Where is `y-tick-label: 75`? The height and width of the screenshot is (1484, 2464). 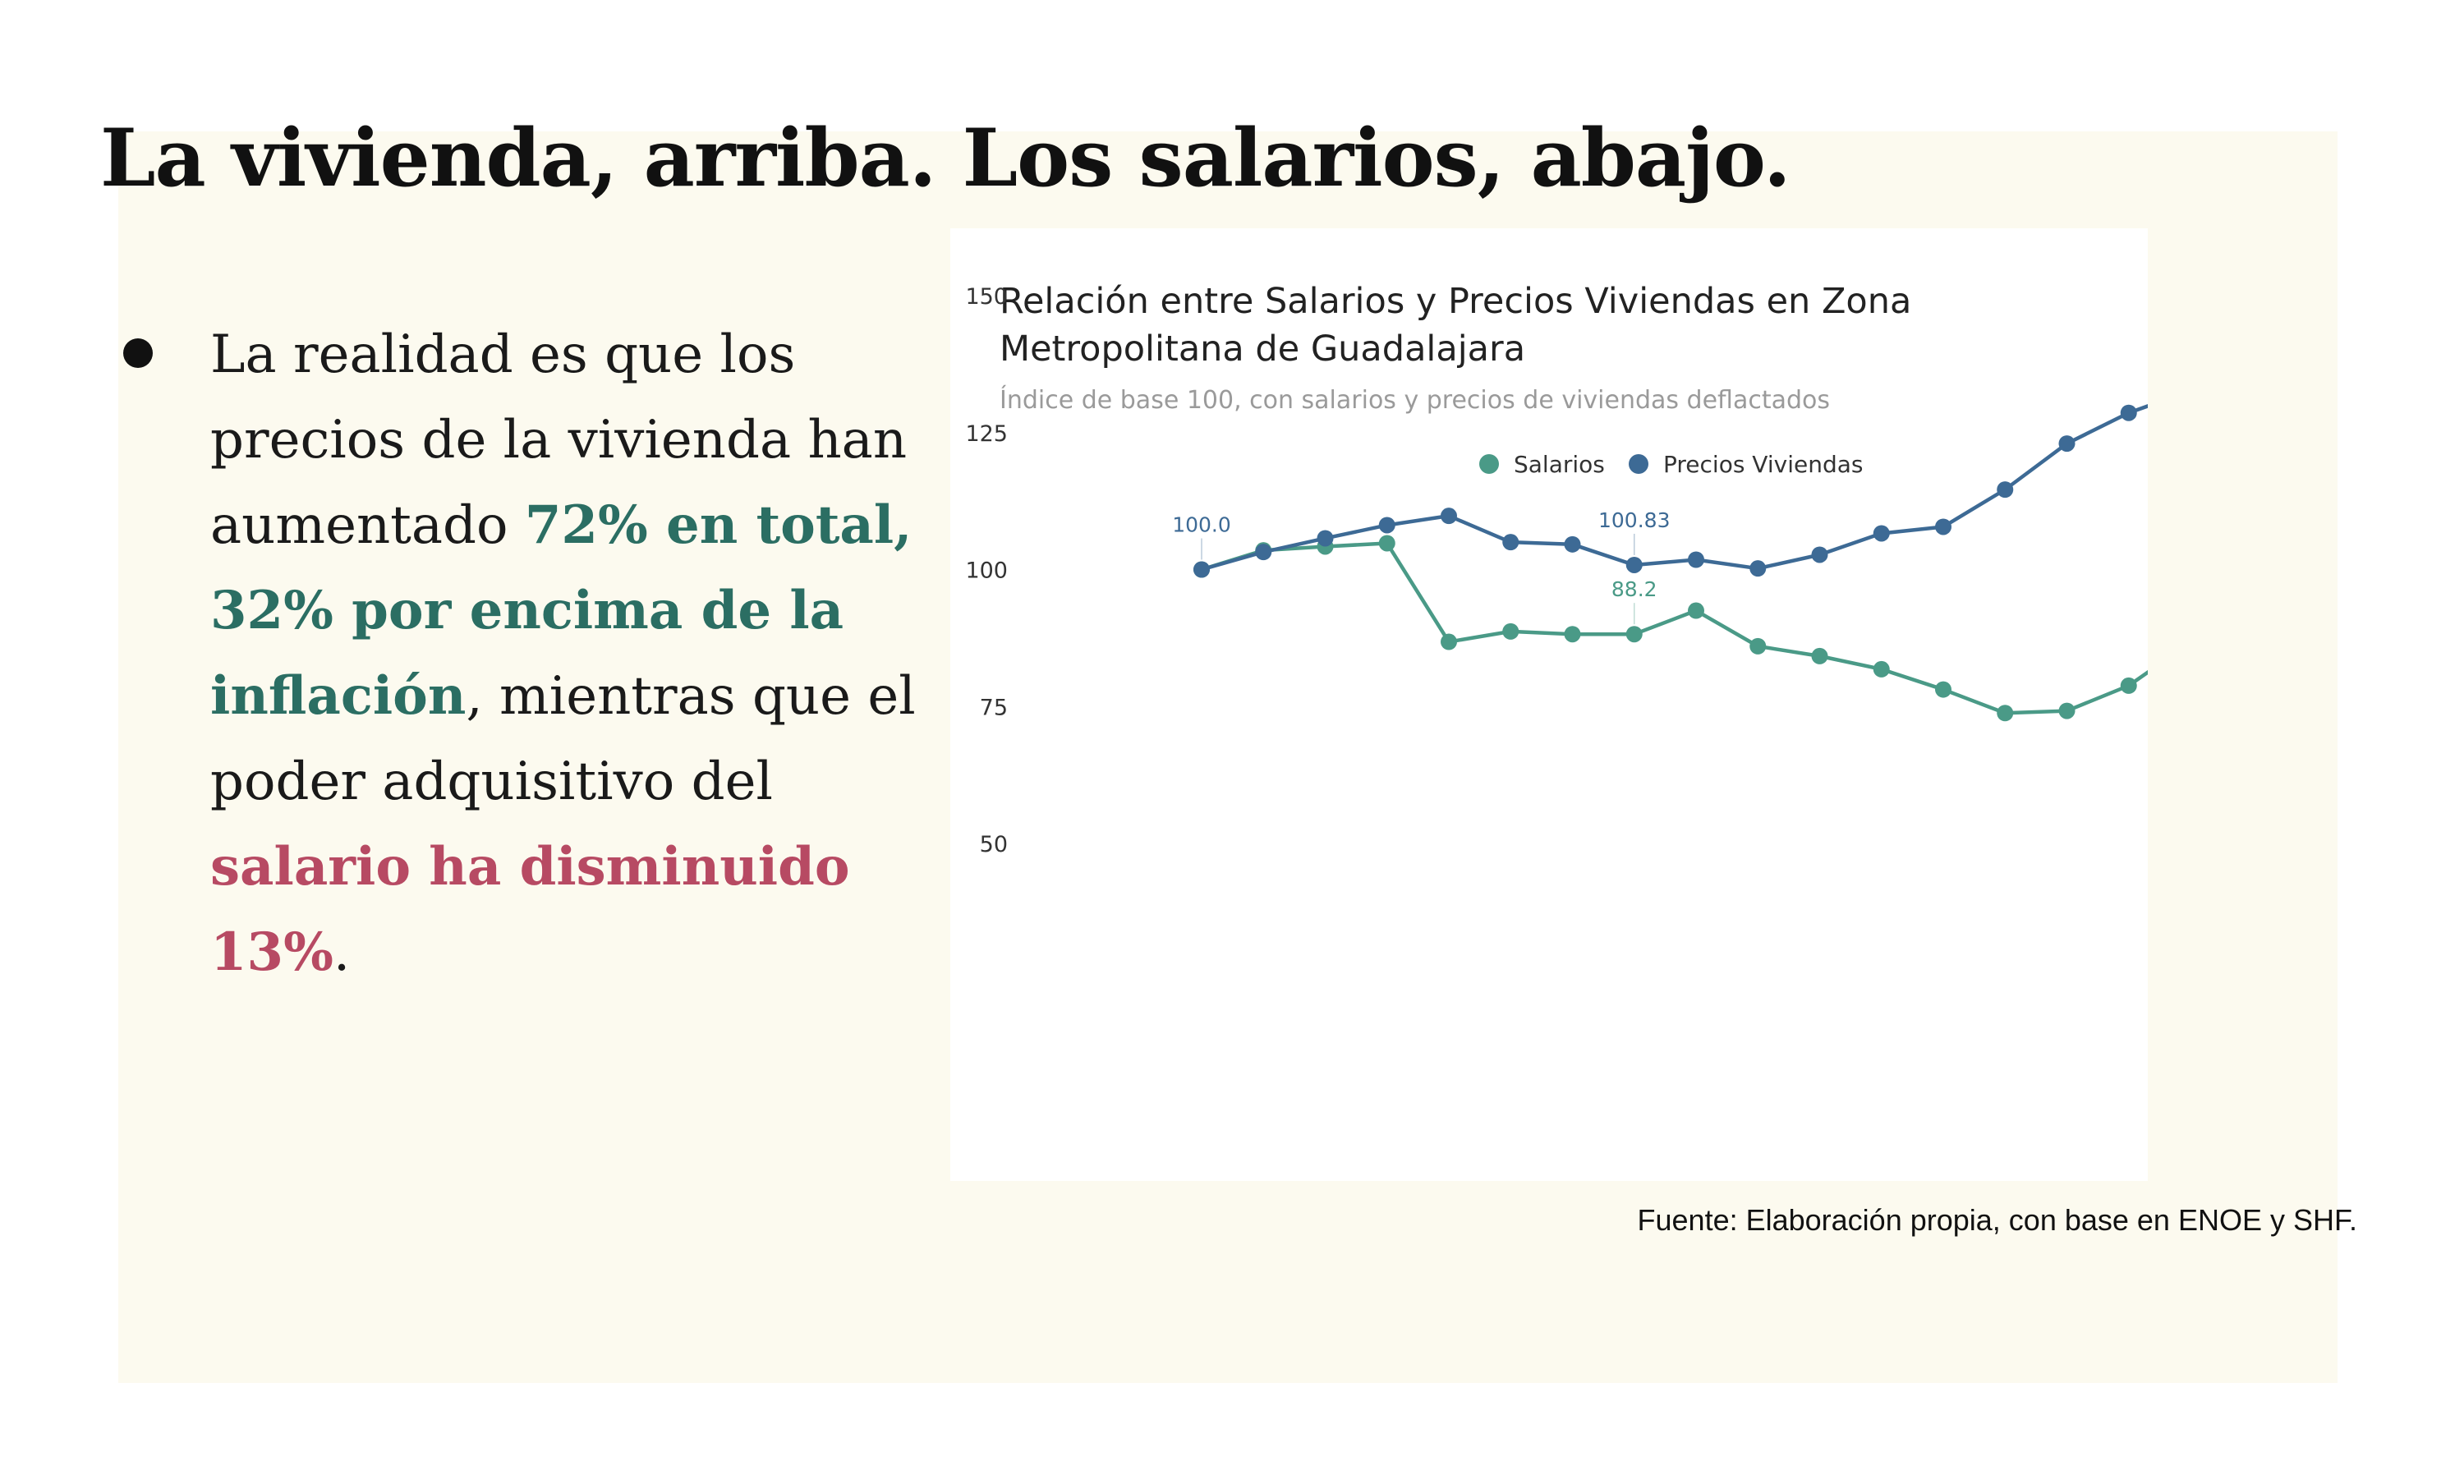 y-tick-label: 75 is located at coordinates (994, 708).